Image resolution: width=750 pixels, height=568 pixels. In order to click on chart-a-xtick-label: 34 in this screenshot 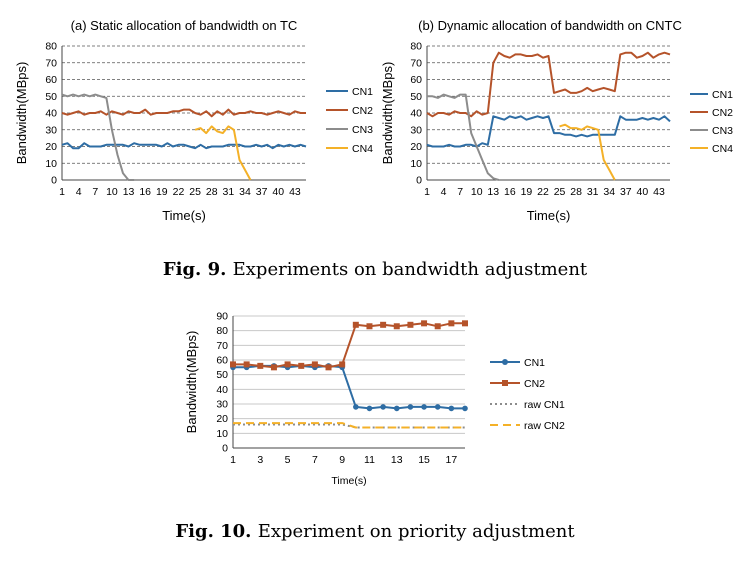, I will do `click(245, 192)`.